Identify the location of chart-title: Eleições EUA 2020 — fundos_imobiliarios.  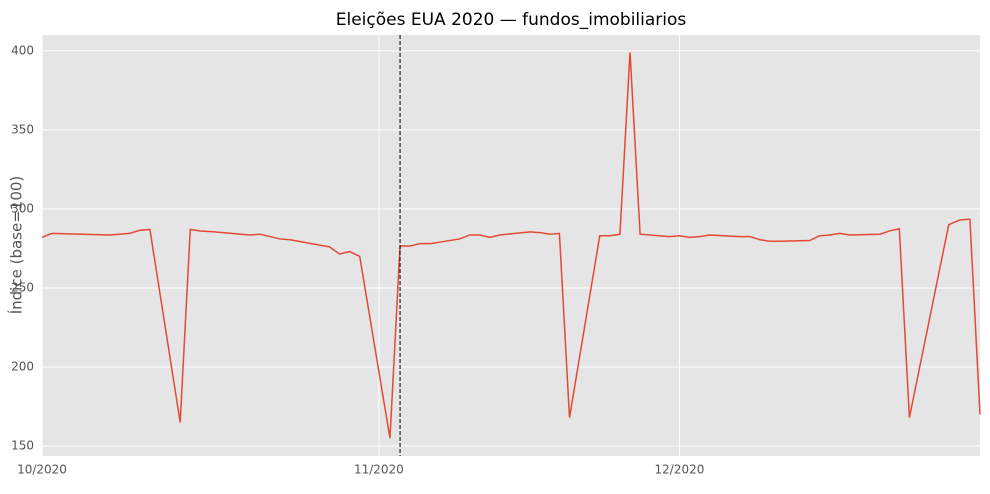
(511, 20).